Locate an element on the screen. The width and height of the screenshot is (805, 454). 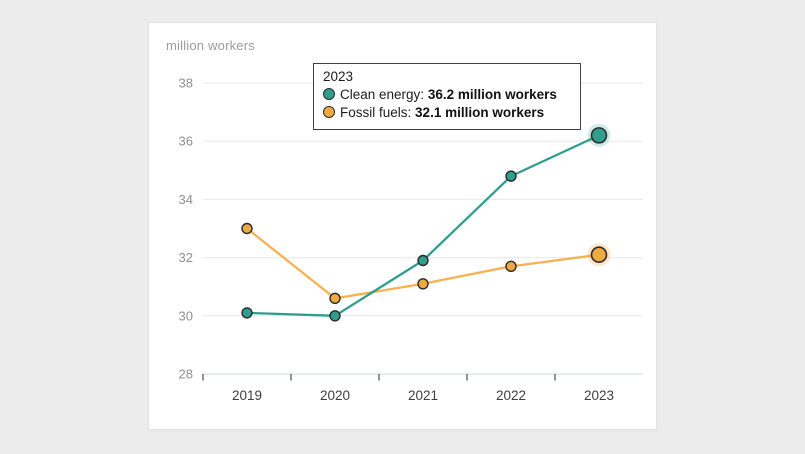
tooltip-series-label: Clean energy is located at coordinates (380, 94).